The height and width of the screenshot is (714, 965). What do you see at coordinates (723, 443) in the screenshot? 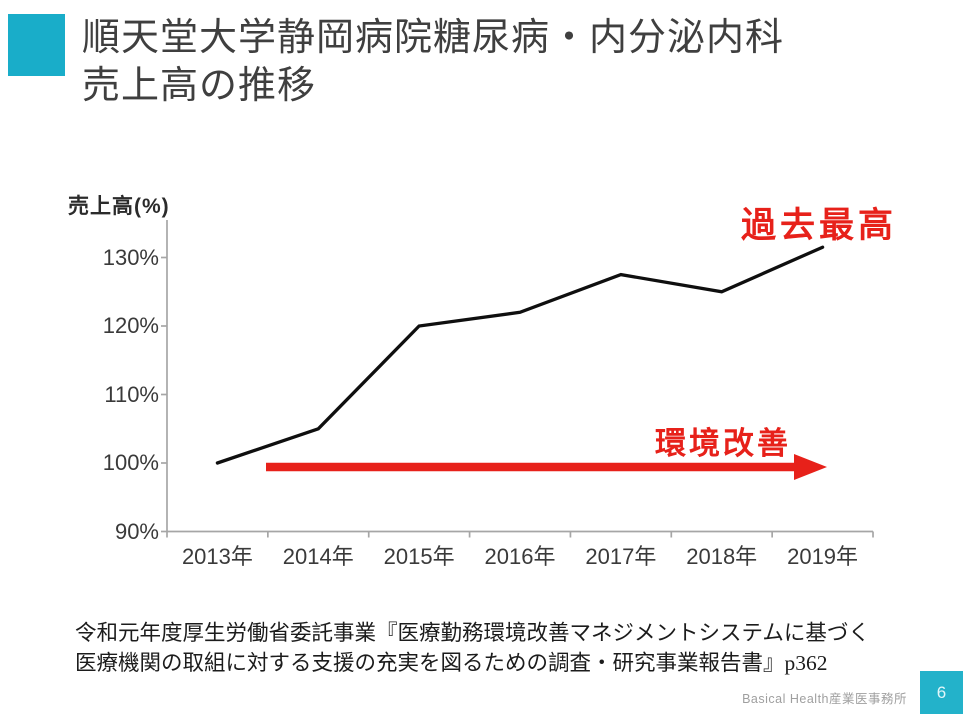
I see `annotation-improvement-label: 環境改善` at bounding box center [723, 443].